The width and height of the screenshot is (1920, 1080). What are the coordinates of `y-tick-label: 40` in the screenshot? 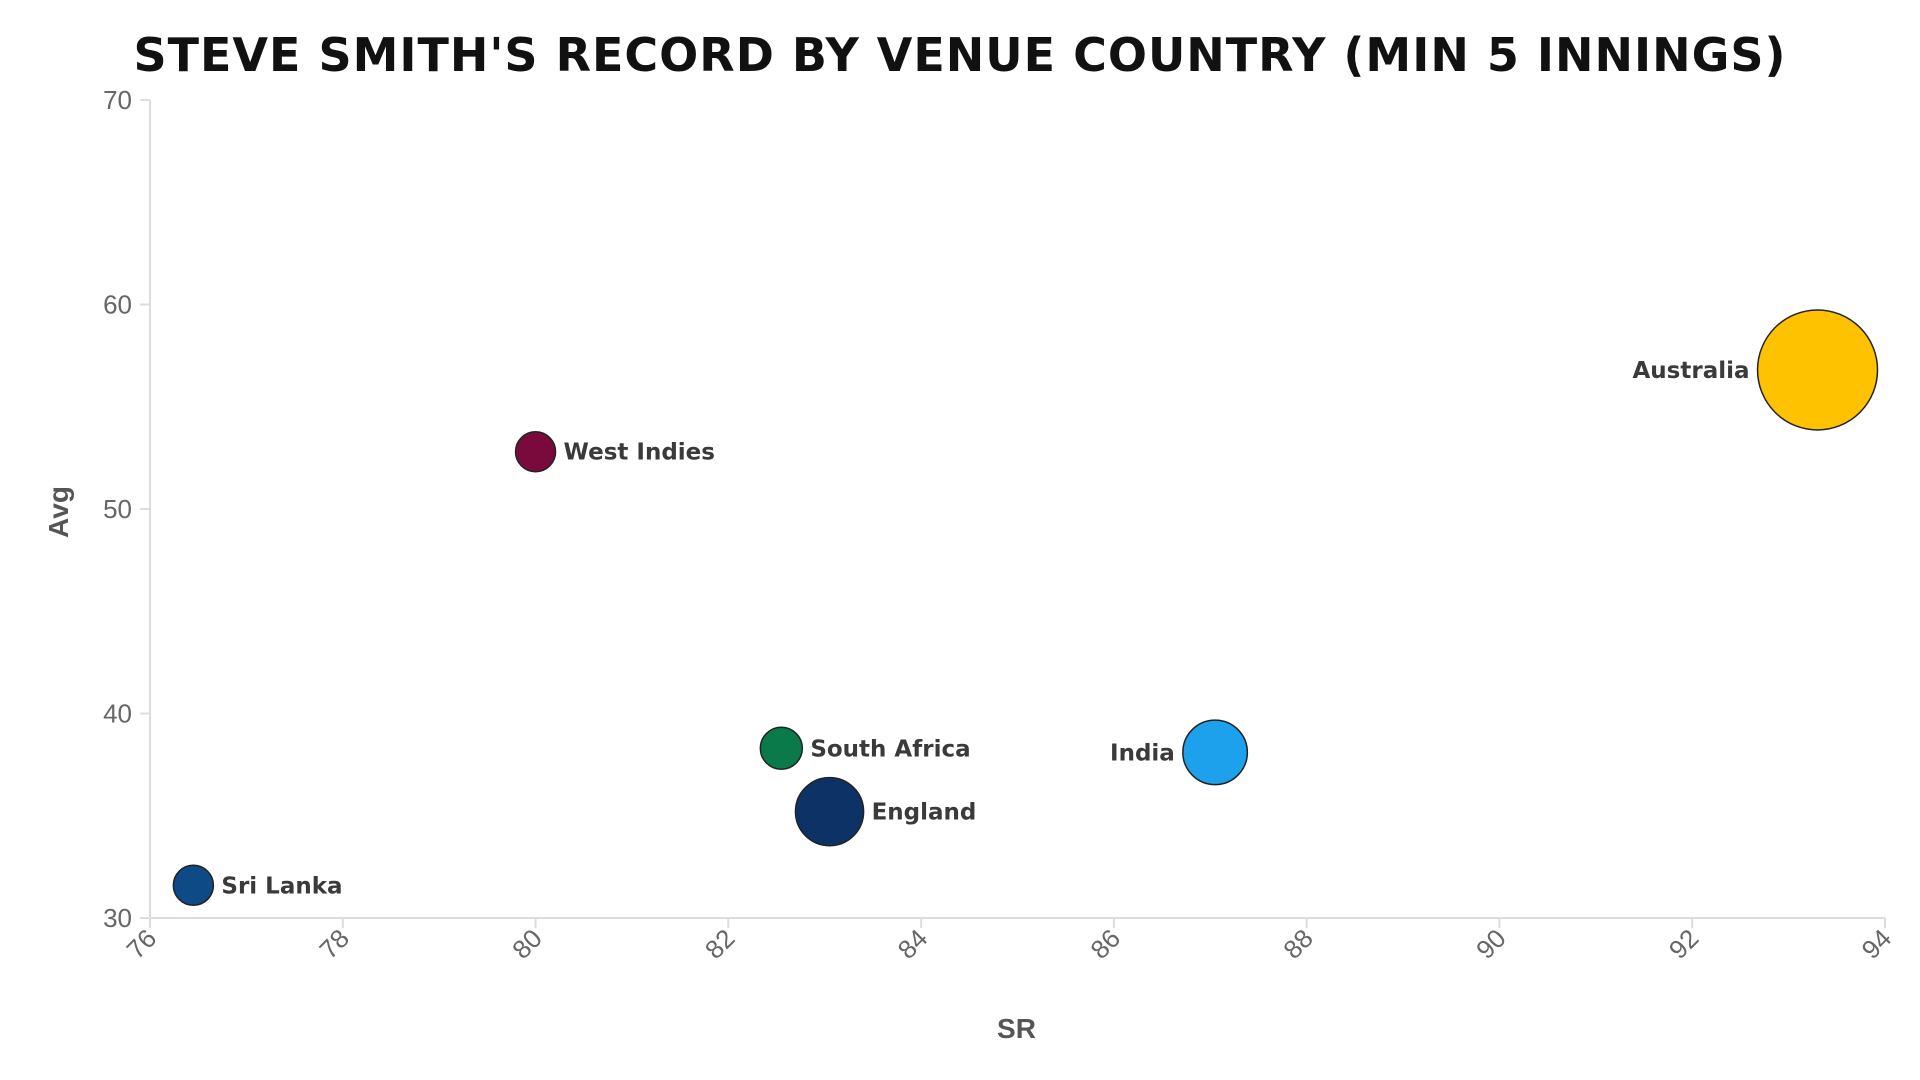 It's located at (117, 714).